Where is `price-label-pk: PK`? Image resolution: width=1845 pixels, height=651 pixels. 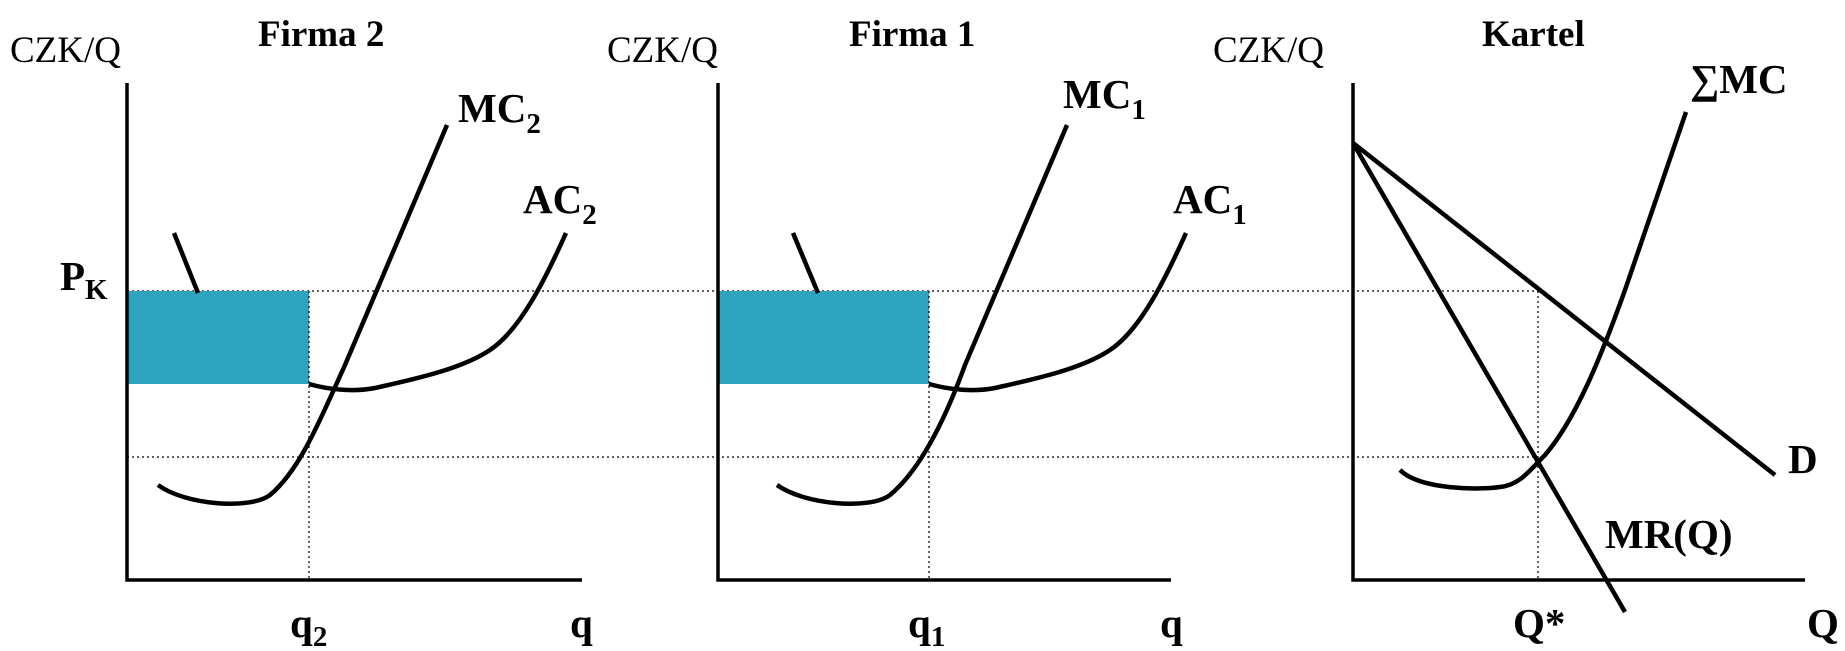
price-label-pk: PK is located at coordinates (84, 279).